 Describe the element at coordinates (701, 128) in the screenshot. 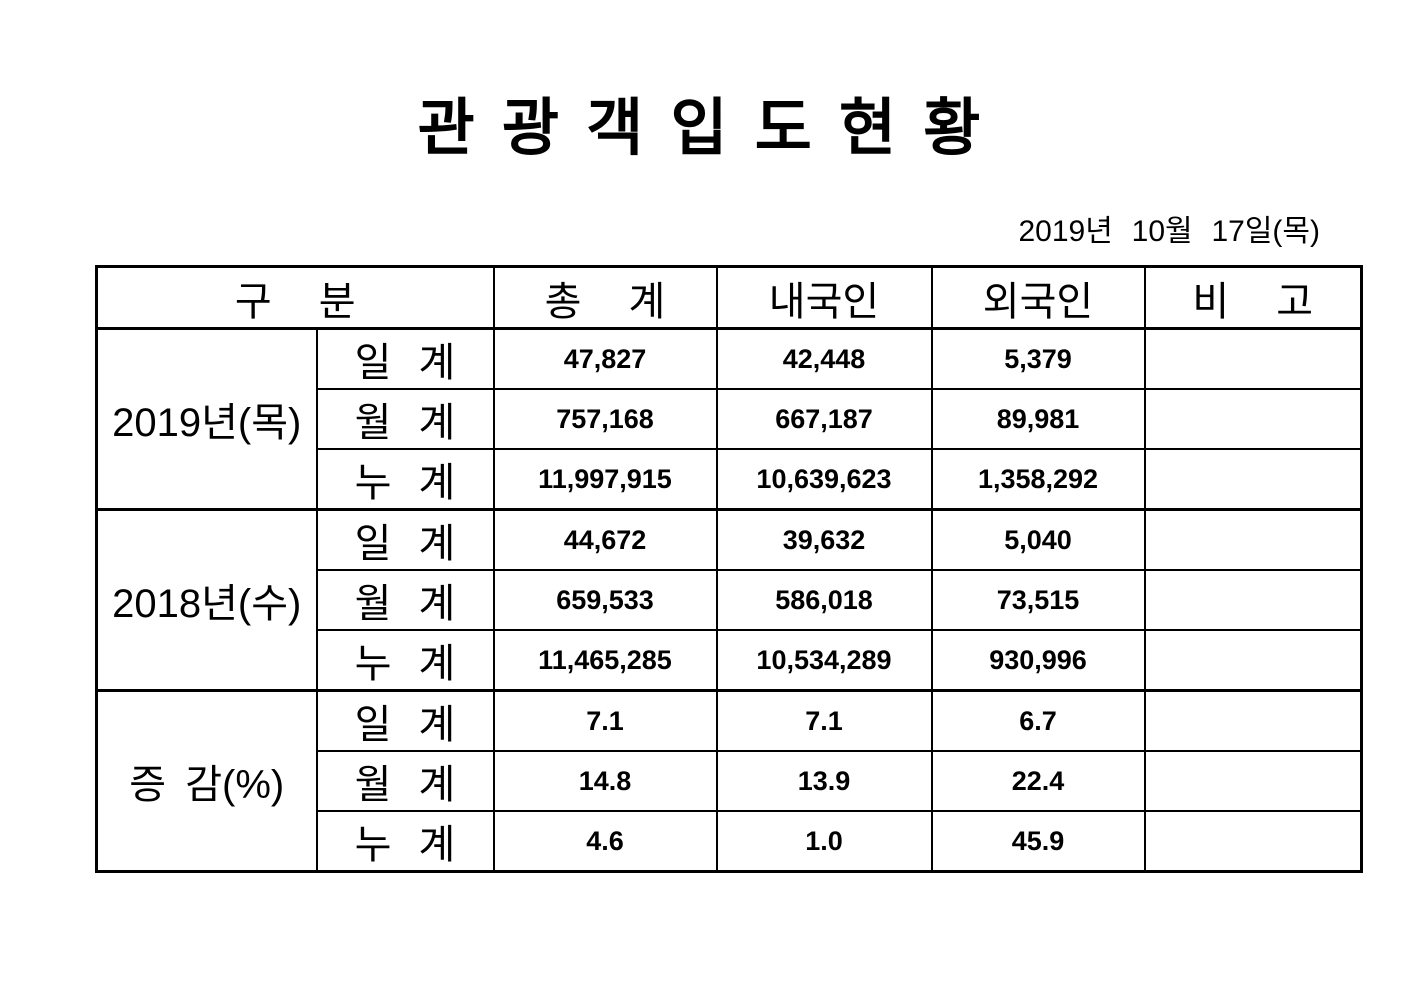

I see `page-title: 관 광 객 입 도 현 황` at that location.